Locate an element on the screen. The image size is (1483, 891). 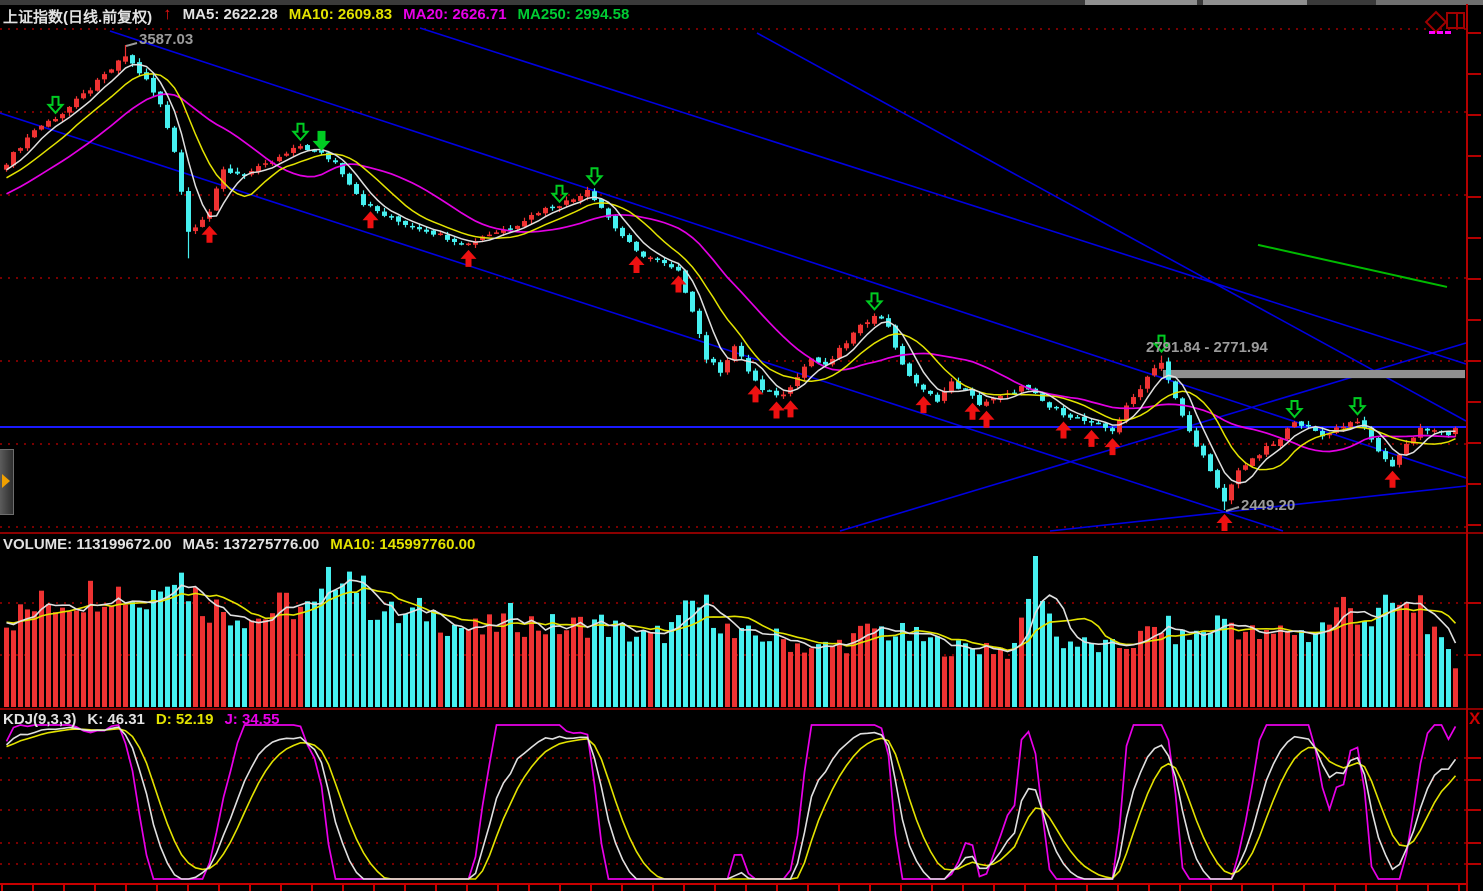
low-price-label: 2449.20 is located at coordinates (1268, 505).